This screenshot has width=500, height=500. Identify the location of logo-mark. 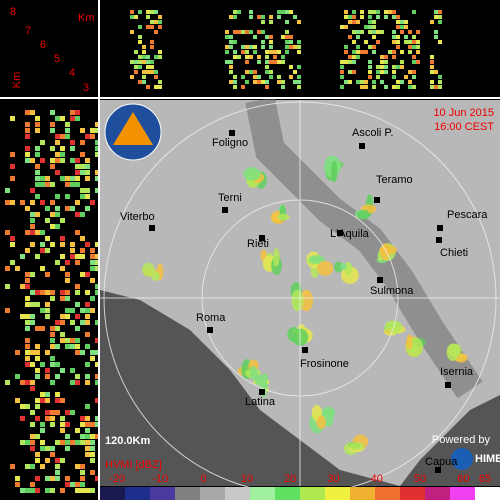
(133, 128).